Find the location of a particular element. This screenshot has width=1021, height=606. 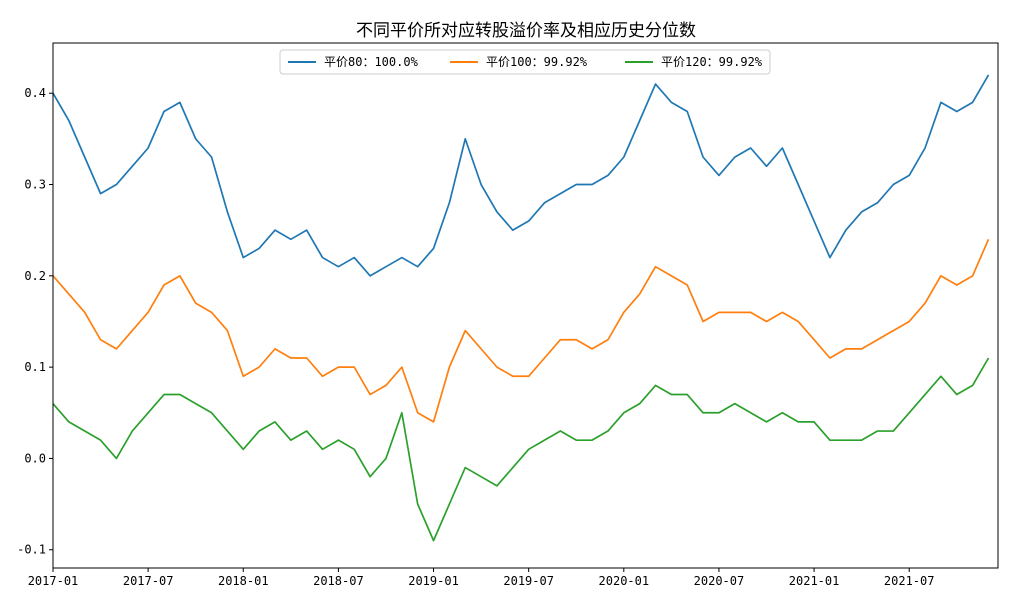

chart-title: 不同平价所对应转股溢价率及相应历史分位数 is located at coordinates (526, 31).